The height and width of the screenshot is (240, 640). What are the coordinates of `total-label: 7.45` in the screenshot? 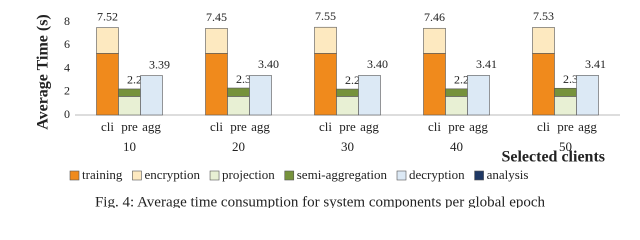 It's located at (216, 17).